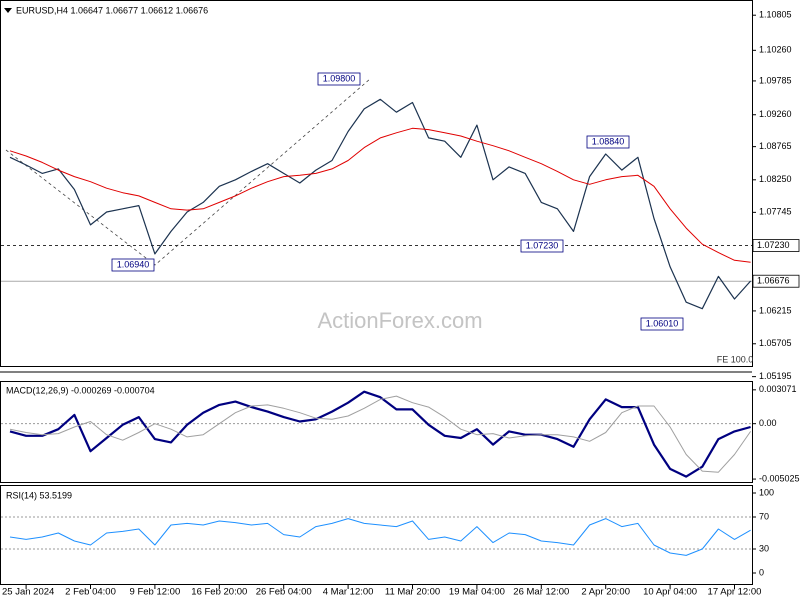 The image size is (800, 600). Describe the element at coordinates (735, 359) in the screenshot. I see `annotation: FE 100.0` at that location.